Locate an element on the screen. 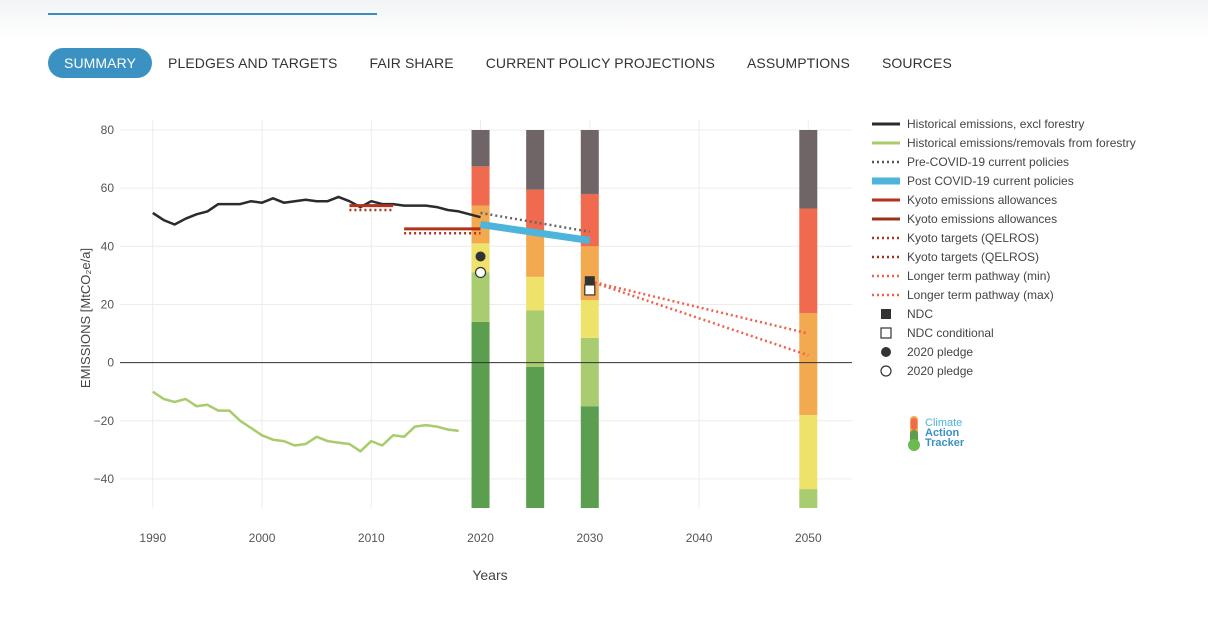 The height and width of the screenshot is (619, 1208). y-axis-label: EMISSIONS [MtCO₂e/a] is located at coordinates (85, 318).